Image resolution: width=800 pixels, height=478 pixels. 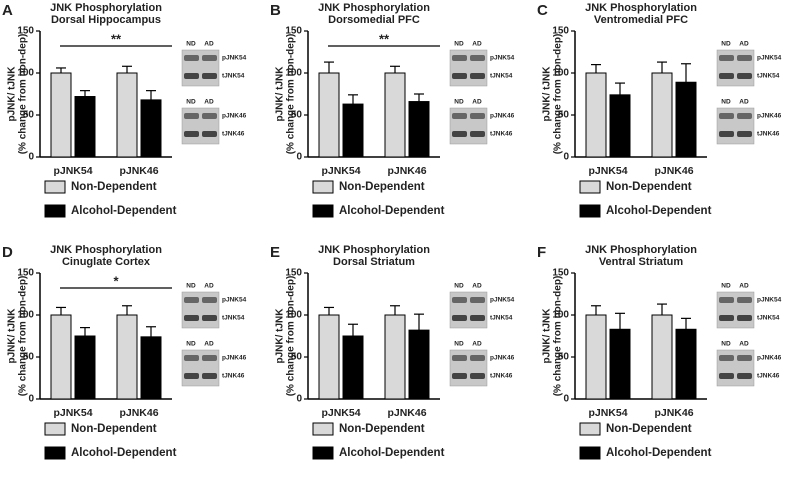 What do you see at coordinates (542, 10) in the screenshot?
I see `panel-letter: C` at bounding box center [542, 10].